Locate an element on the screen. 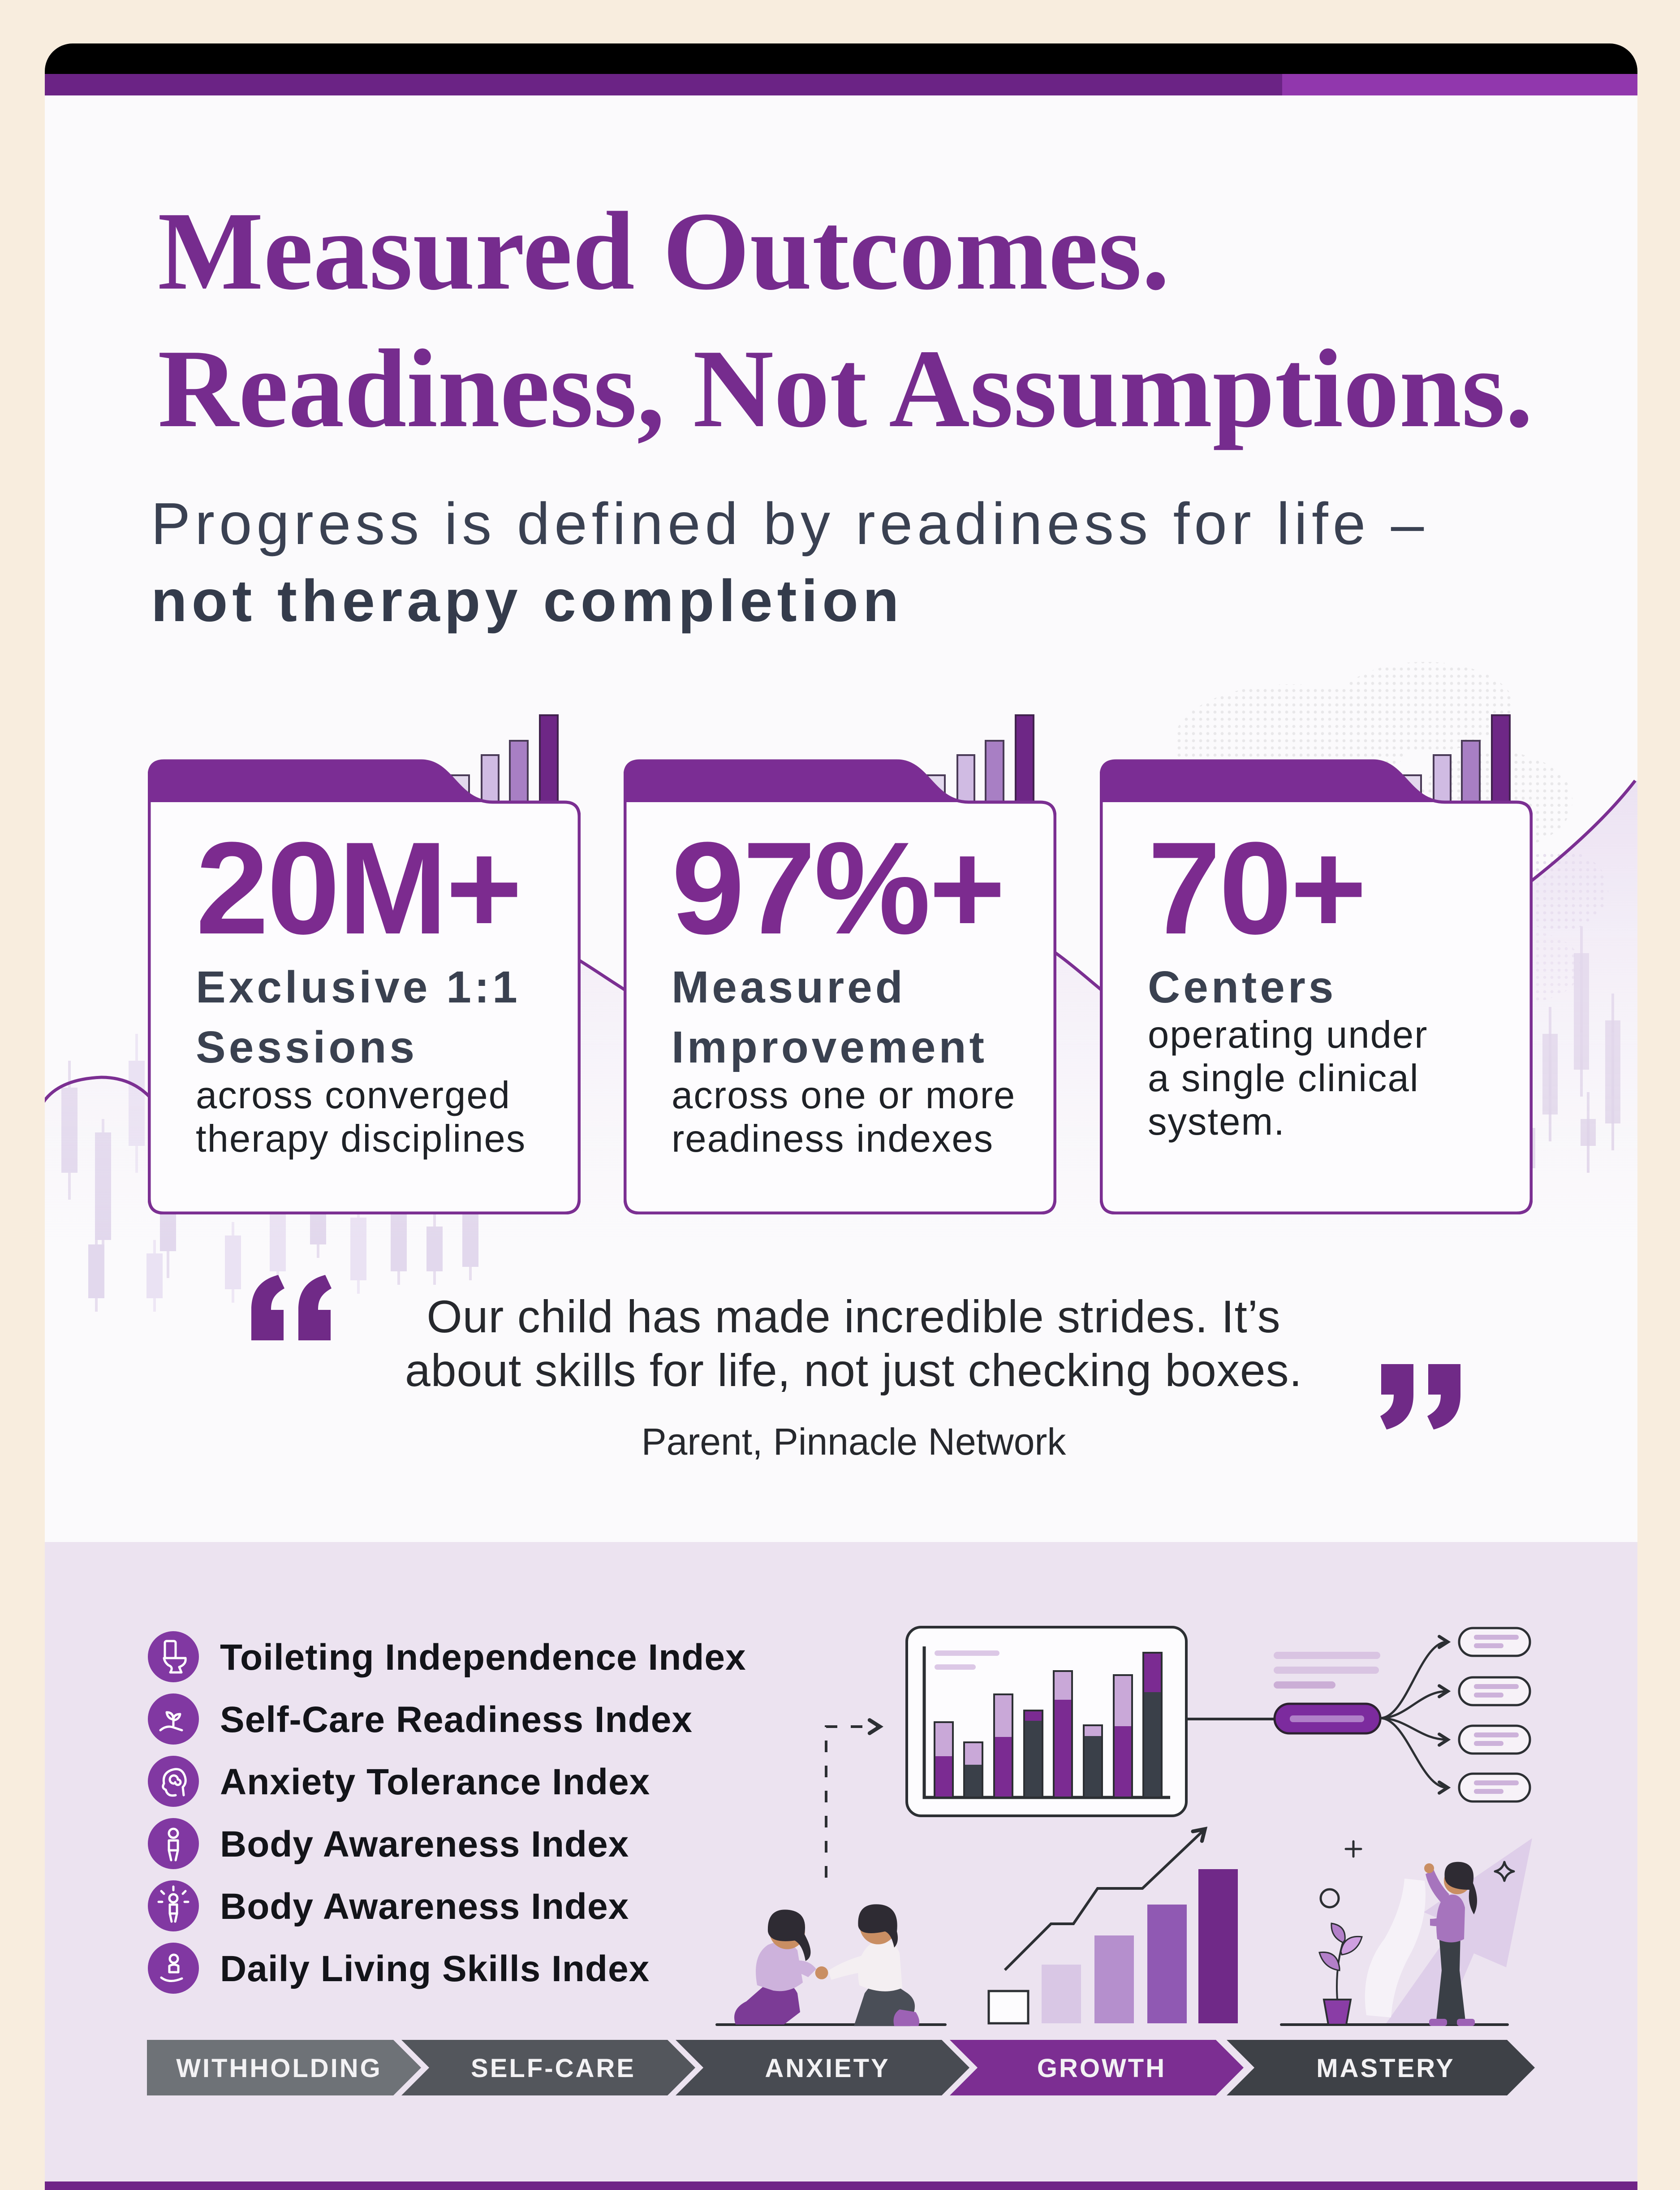 The width and height of the screenshot is (1680, 2190). svg-text: SELF-CARE is located at coordinates (554, 2068).